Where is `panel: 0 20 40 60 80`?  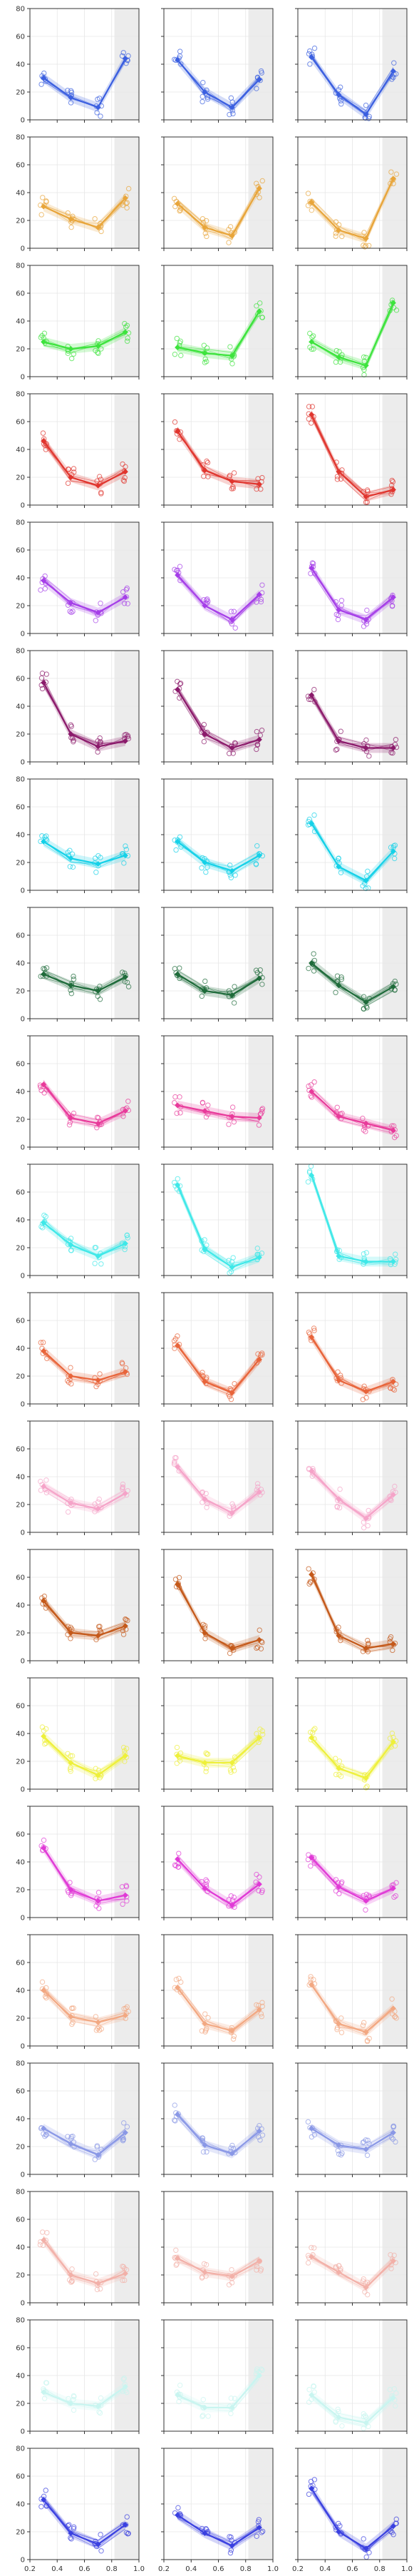 panel: 0 20 40 60 80 is located at coordinates (78, 707).